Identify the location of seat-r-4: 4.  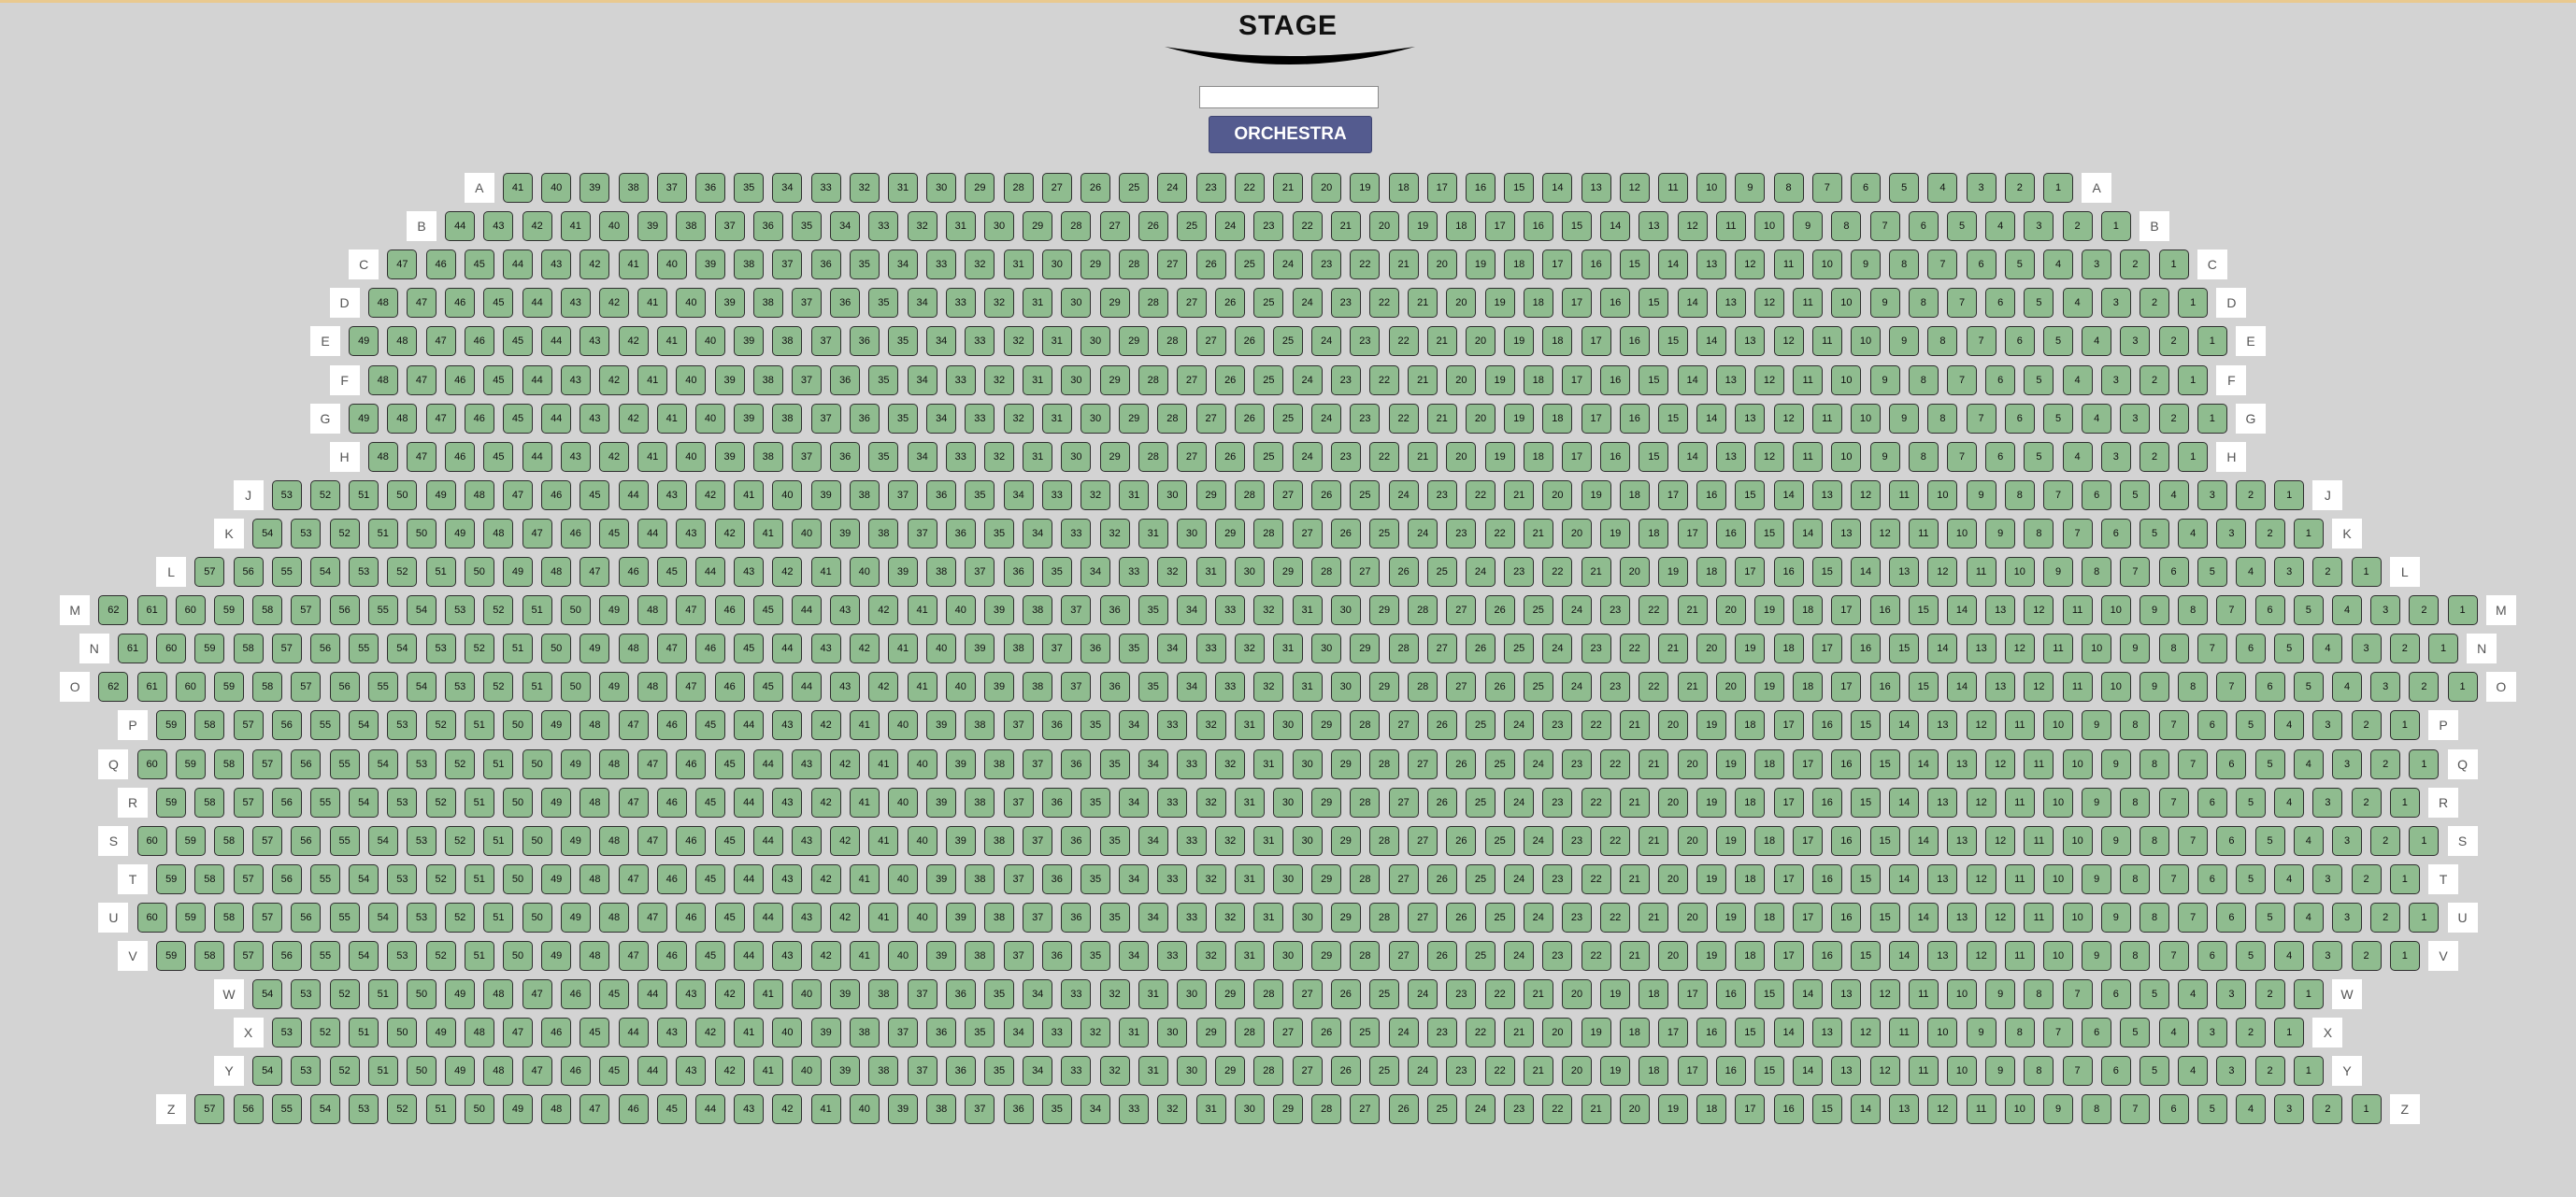
(2289, 802).